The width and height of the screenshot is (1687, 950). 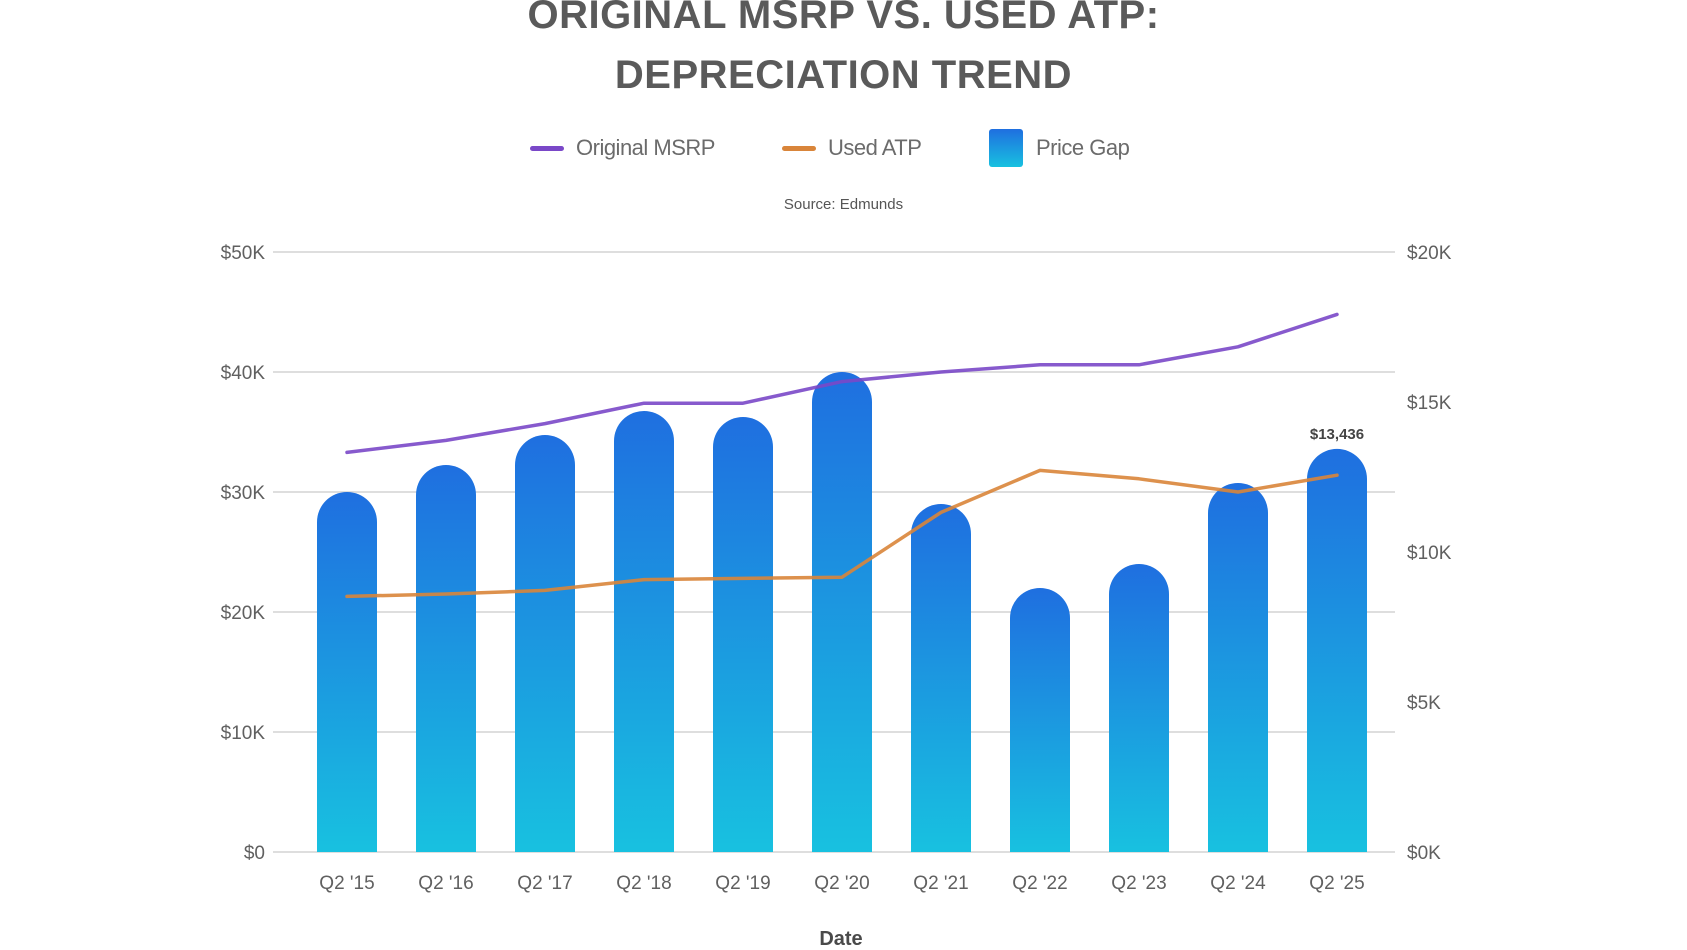 I want to click on legend: Original MSRP Used ATP Price Gap, so click(x=843, y=148).